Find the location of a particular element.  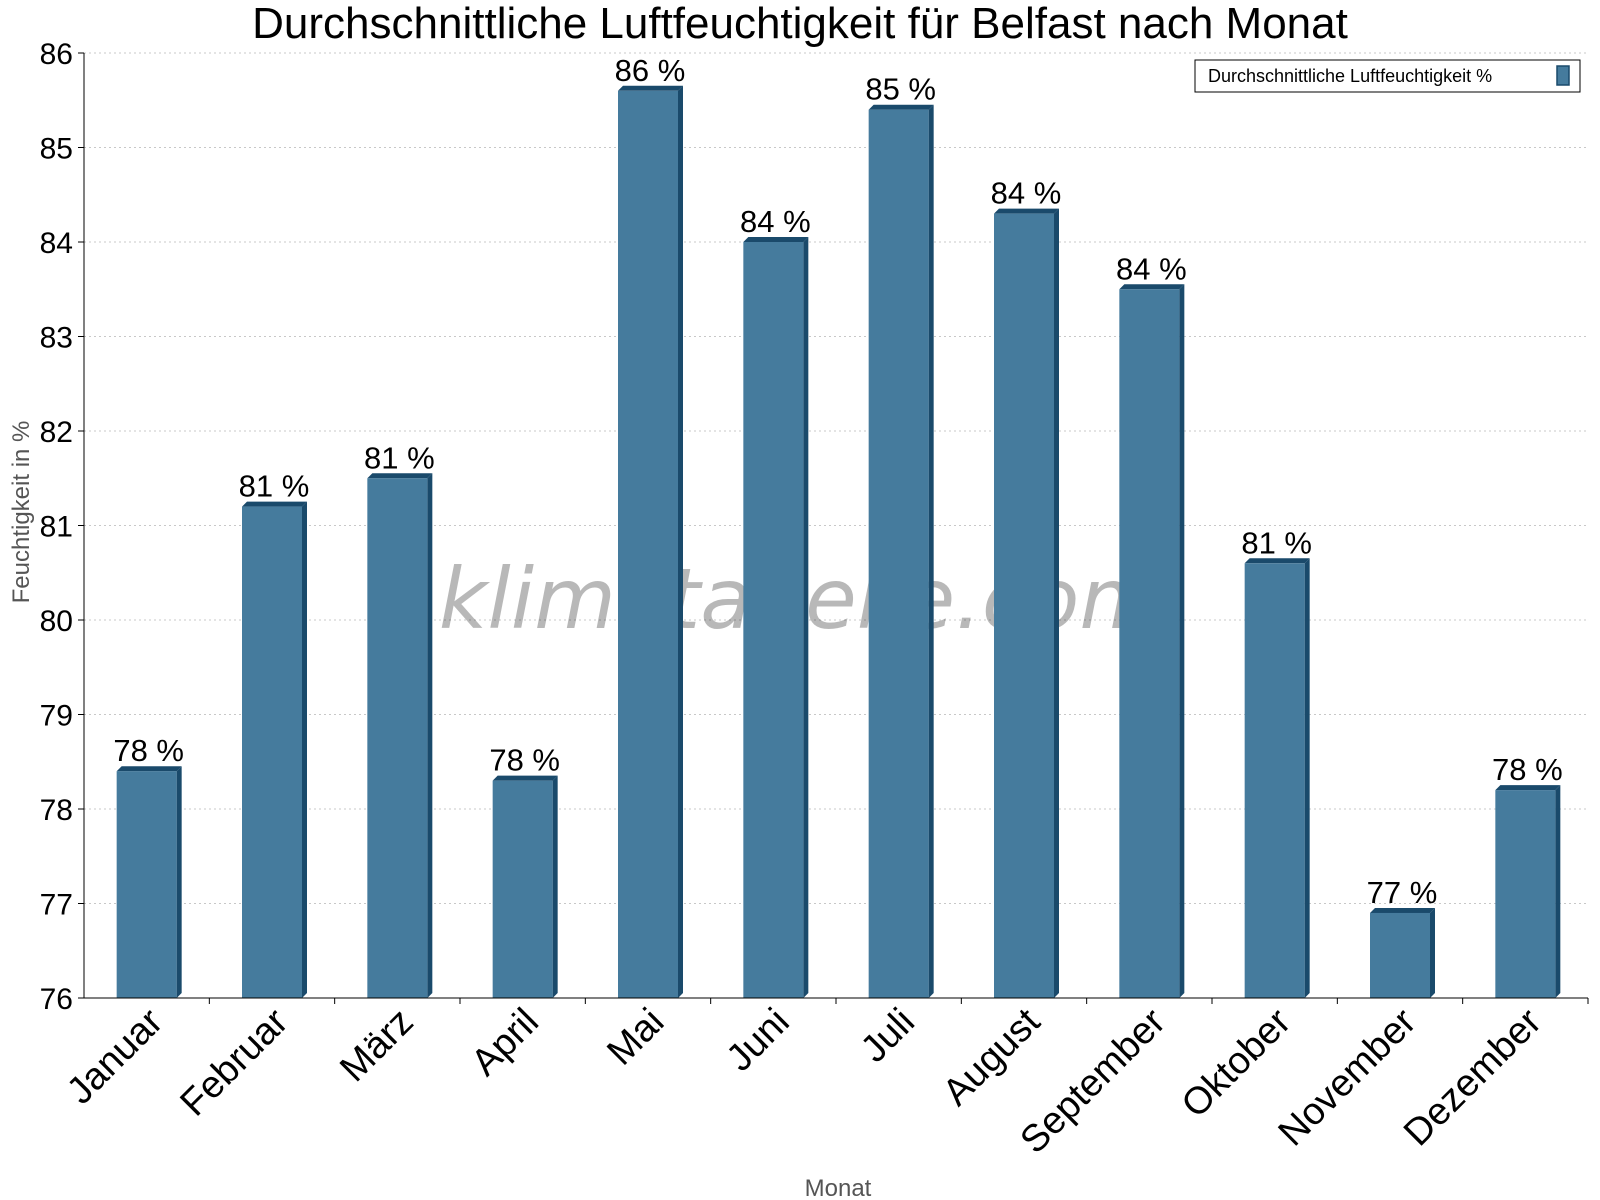

x-tick-label: Januar is located at coordinates (115, 1056).